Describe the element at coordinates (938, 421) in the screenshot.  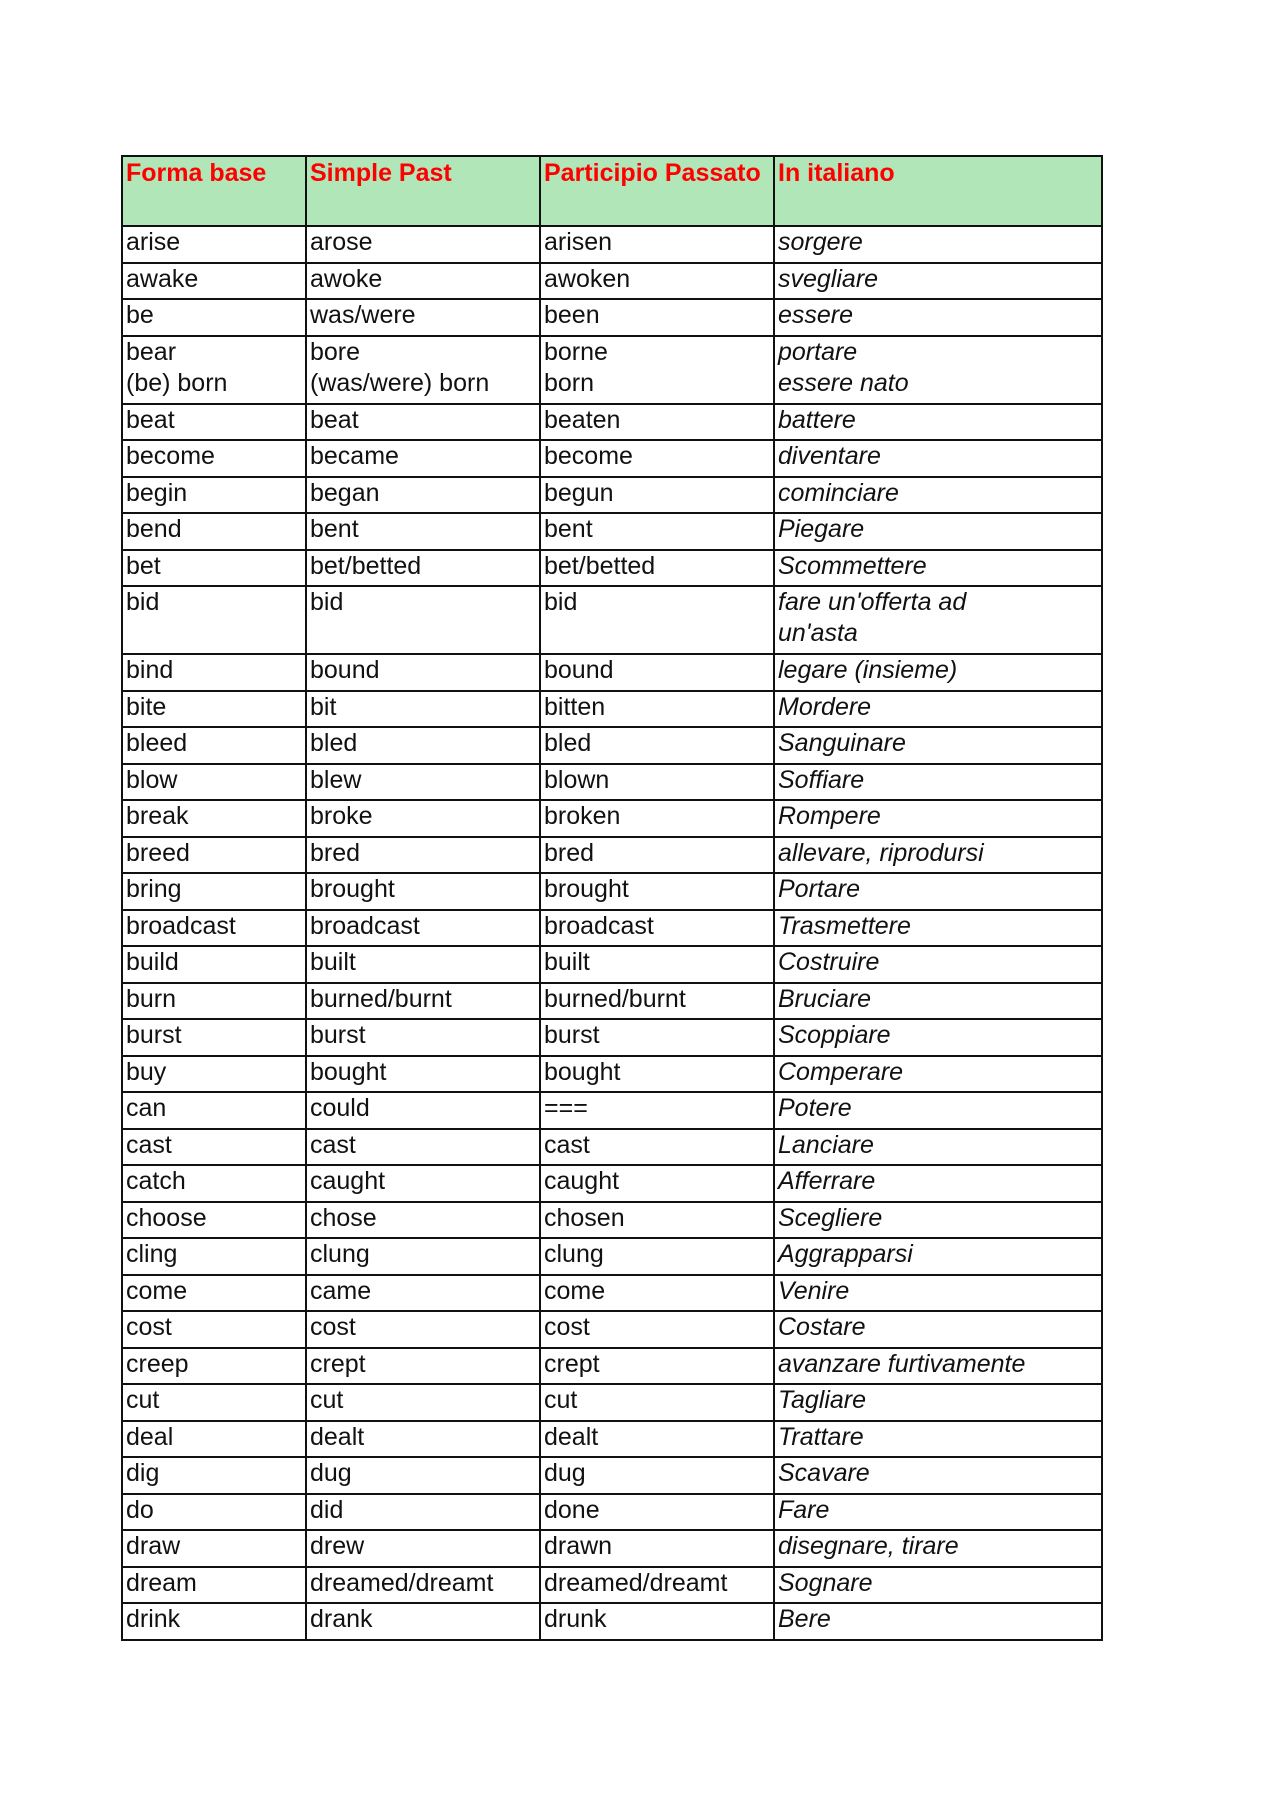
I see `italiano-cell: battere` at that location.